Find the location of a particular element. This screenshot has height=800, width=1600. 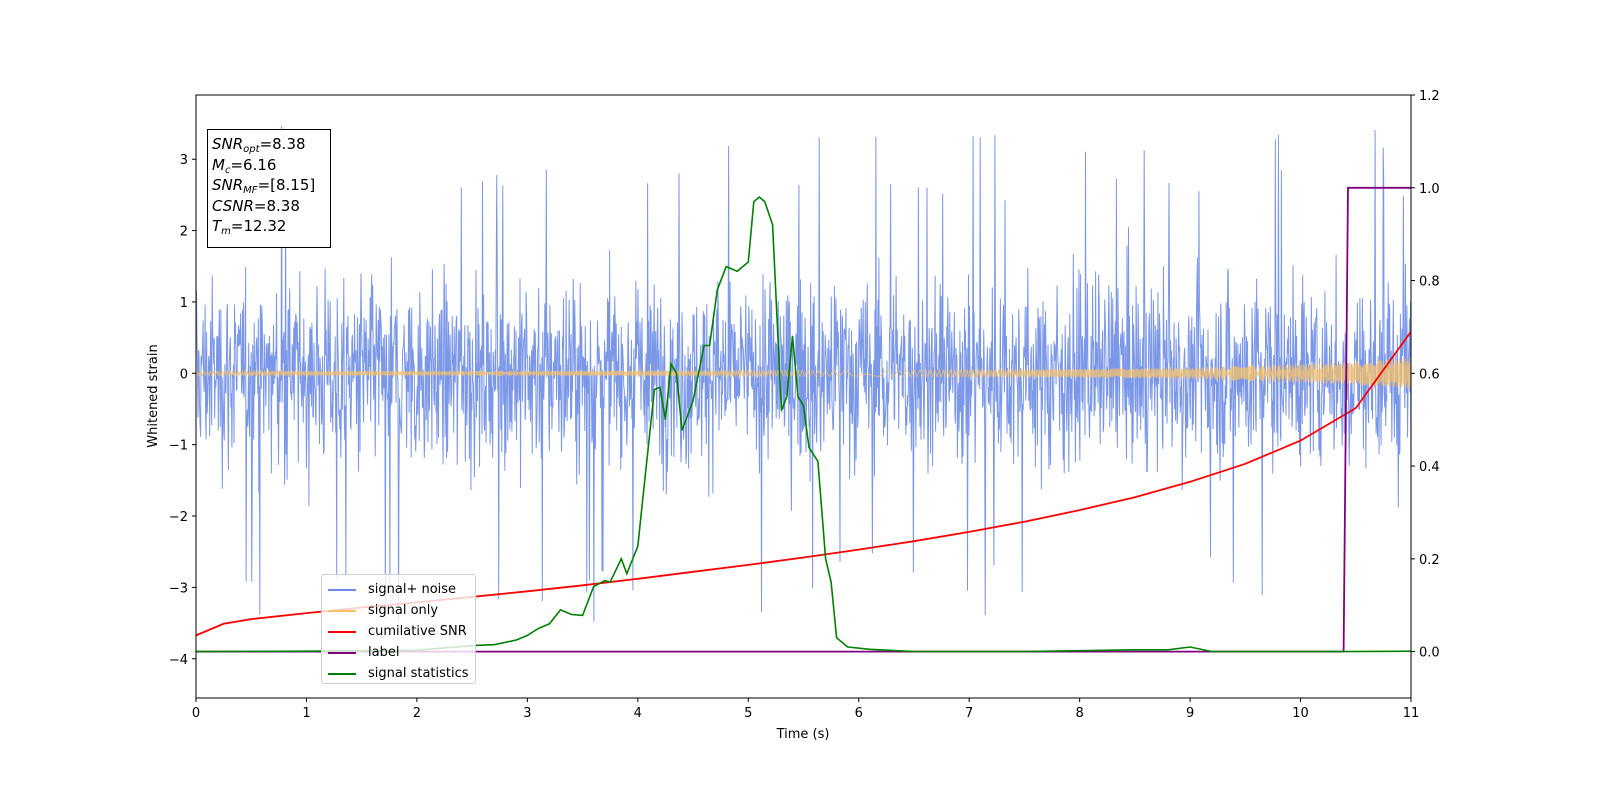

x-tick-label: 9 is located at coordinates (1190, 713).